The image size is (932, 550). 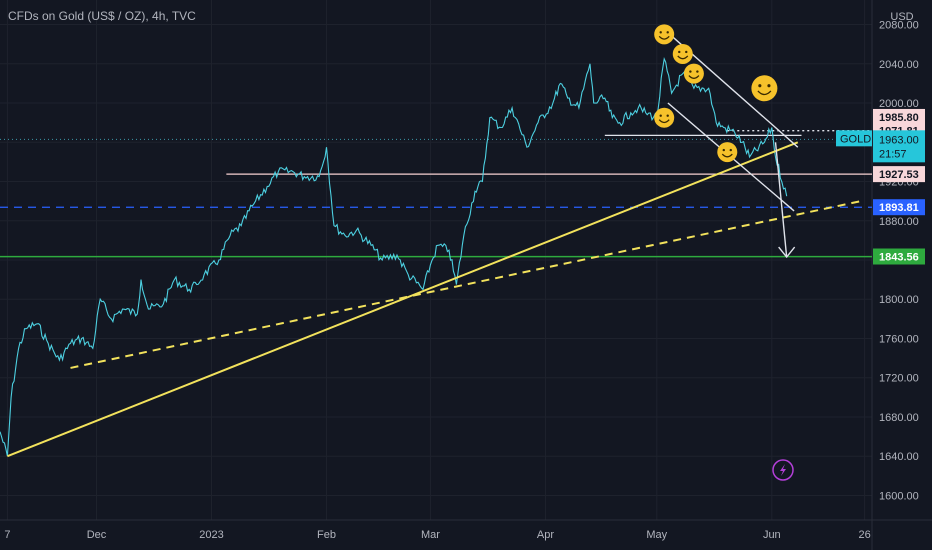 I want to click on y-tick-label: 2080.00, so click(x=899, y=26).